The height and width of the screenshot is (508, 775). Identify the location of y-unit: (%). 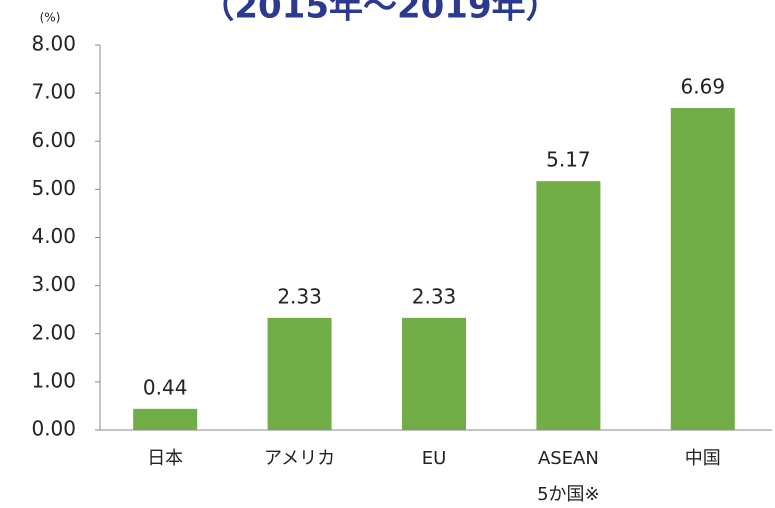
(50, 18).